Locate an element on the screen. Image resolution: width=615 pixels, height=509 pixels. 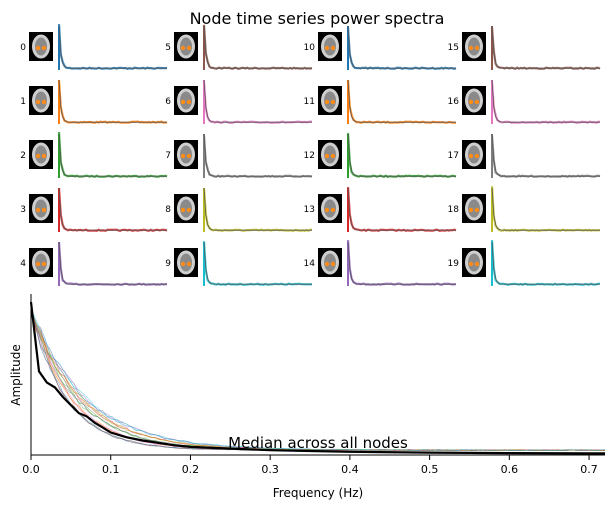
node-panel: 10 is located at coordinates (380, 48).